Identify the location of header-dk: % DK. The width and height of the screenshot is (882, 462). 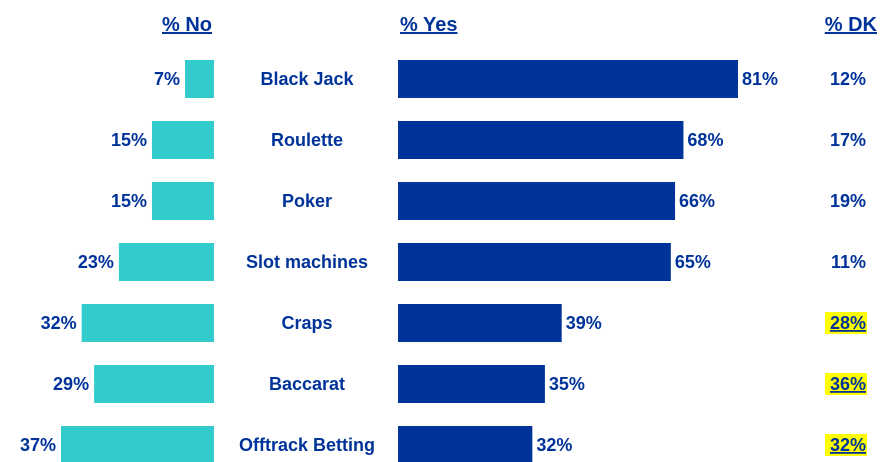
(851, 25).